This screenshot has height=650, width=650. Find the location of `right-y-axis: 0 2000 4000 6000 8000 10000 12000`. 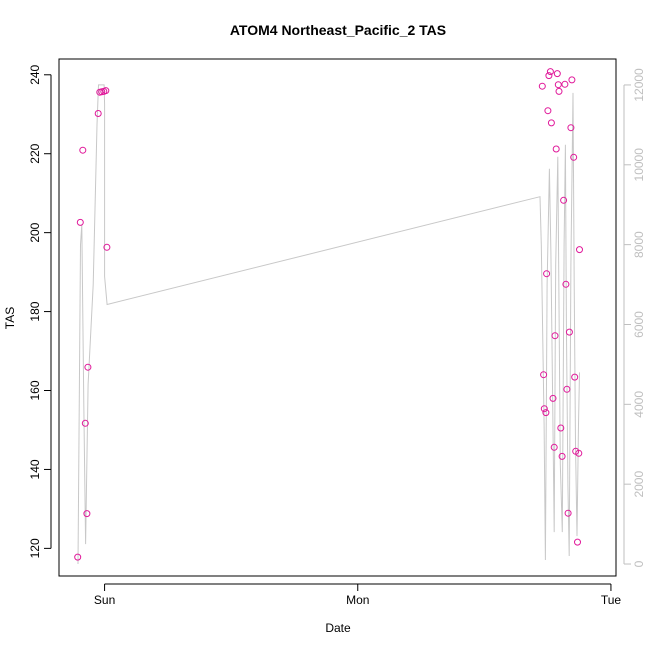

right-y-axis: 0 2000 4000 6000 8000 10000 12000 is located at coordinates (634, 317).